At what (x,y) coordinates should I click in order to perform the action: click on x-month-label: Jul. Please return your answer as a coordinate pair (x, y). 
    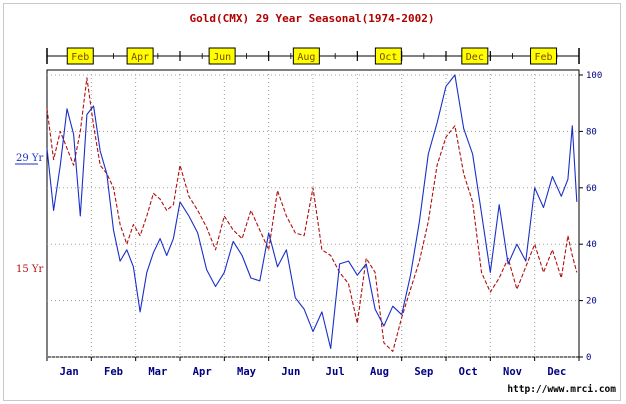
    Looking at the image, I should click on (335, 372).